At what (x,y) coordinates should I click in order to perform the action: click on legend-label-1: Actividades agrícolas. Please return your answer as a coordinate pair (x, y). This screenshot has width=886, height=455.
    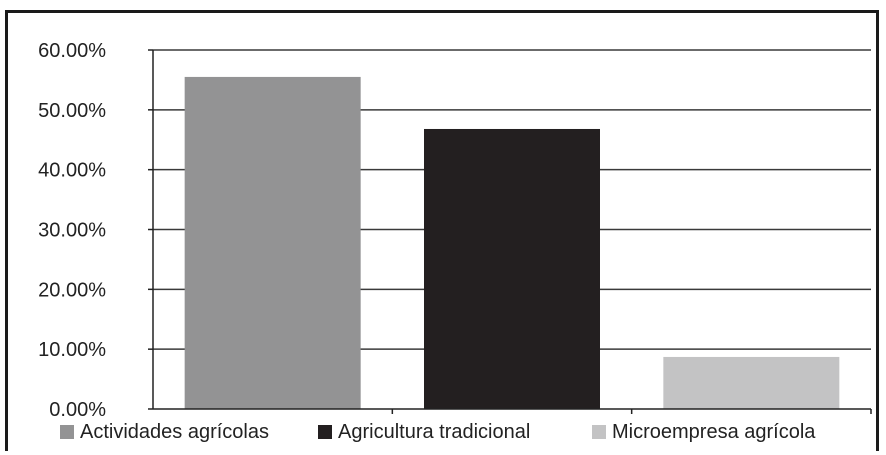
    Looking at the image, I should click on (174, 432).